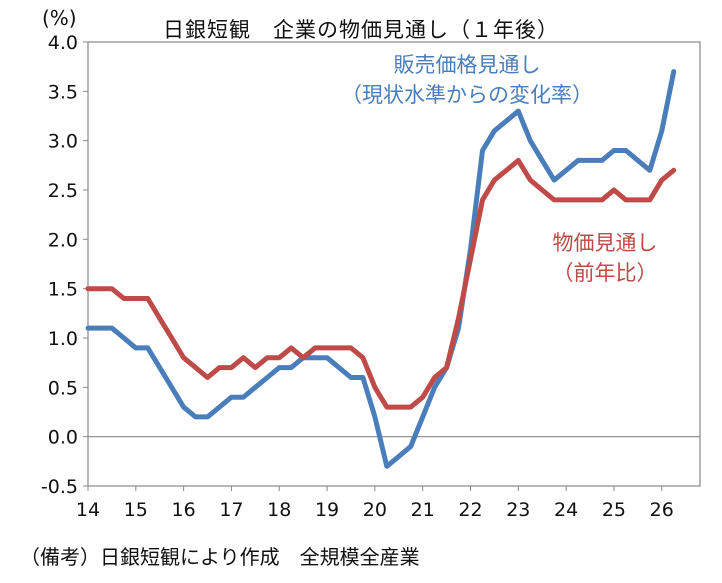 This screenshot has width=722, height=583. I want to click on y-tick-label: 1.0, so click(63, 339).